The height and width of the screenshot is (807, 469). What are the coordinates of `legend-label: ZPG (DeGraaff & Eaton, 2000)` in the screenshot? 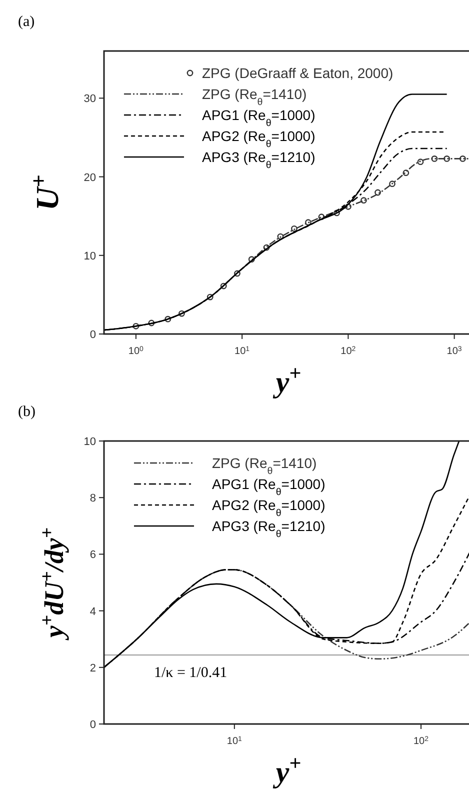 It's located at (298, 73).